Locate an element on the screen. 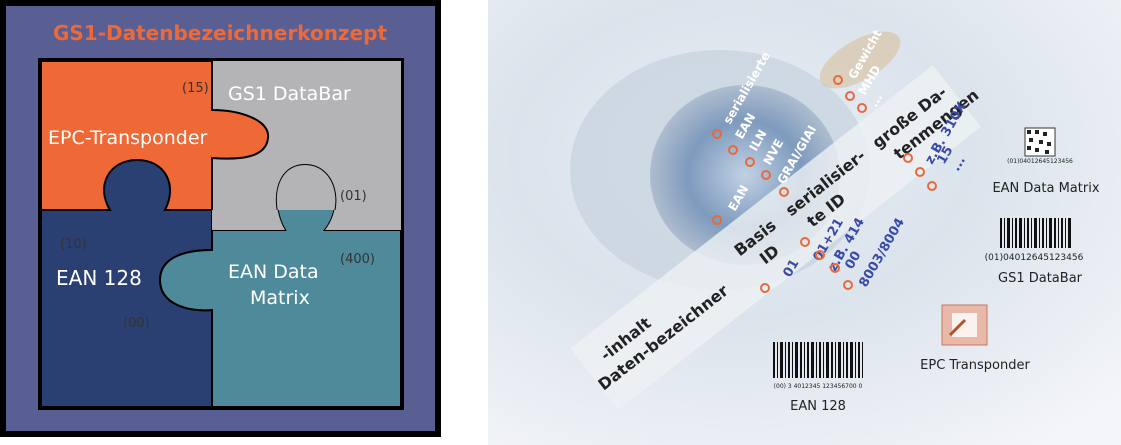 Image resolution: width=1121 pixels, height=445 pixels. datamatrix-label-1: EAN Data is located at coordinates (273, 272).